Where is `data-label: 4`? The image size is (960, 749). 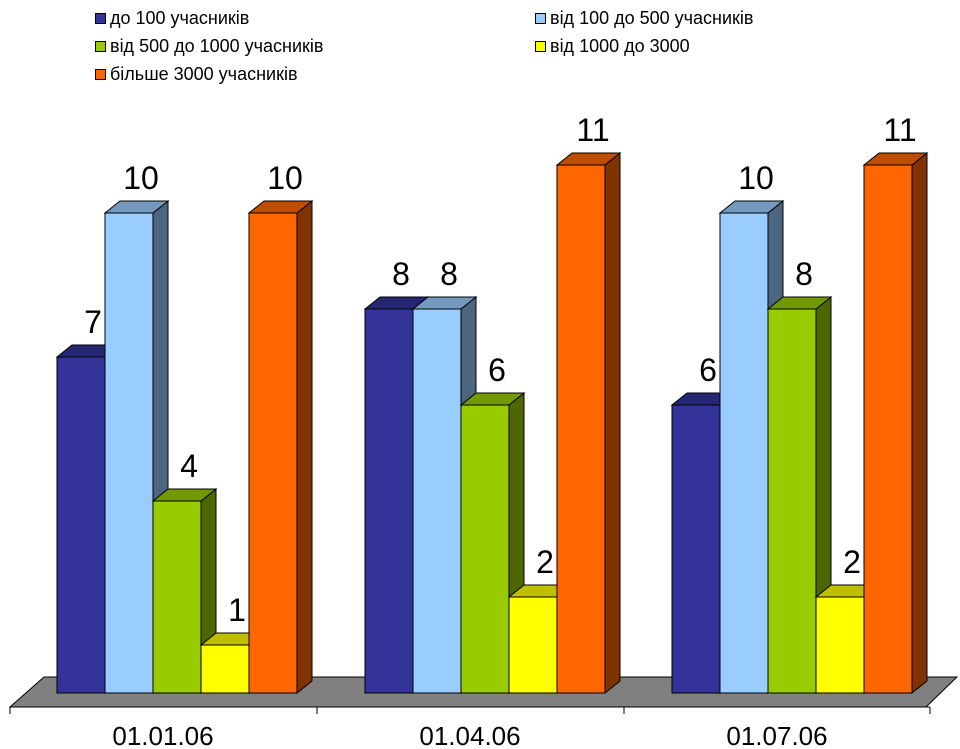 data-label: 4 is located at coordinates (189, 466).